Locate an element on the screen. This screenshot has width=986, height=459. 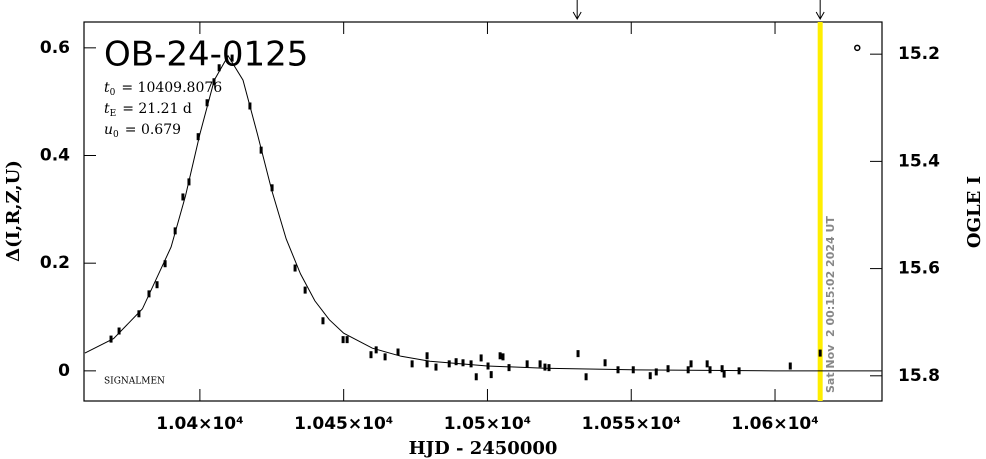
open-point is located at coordinates (857, 48).